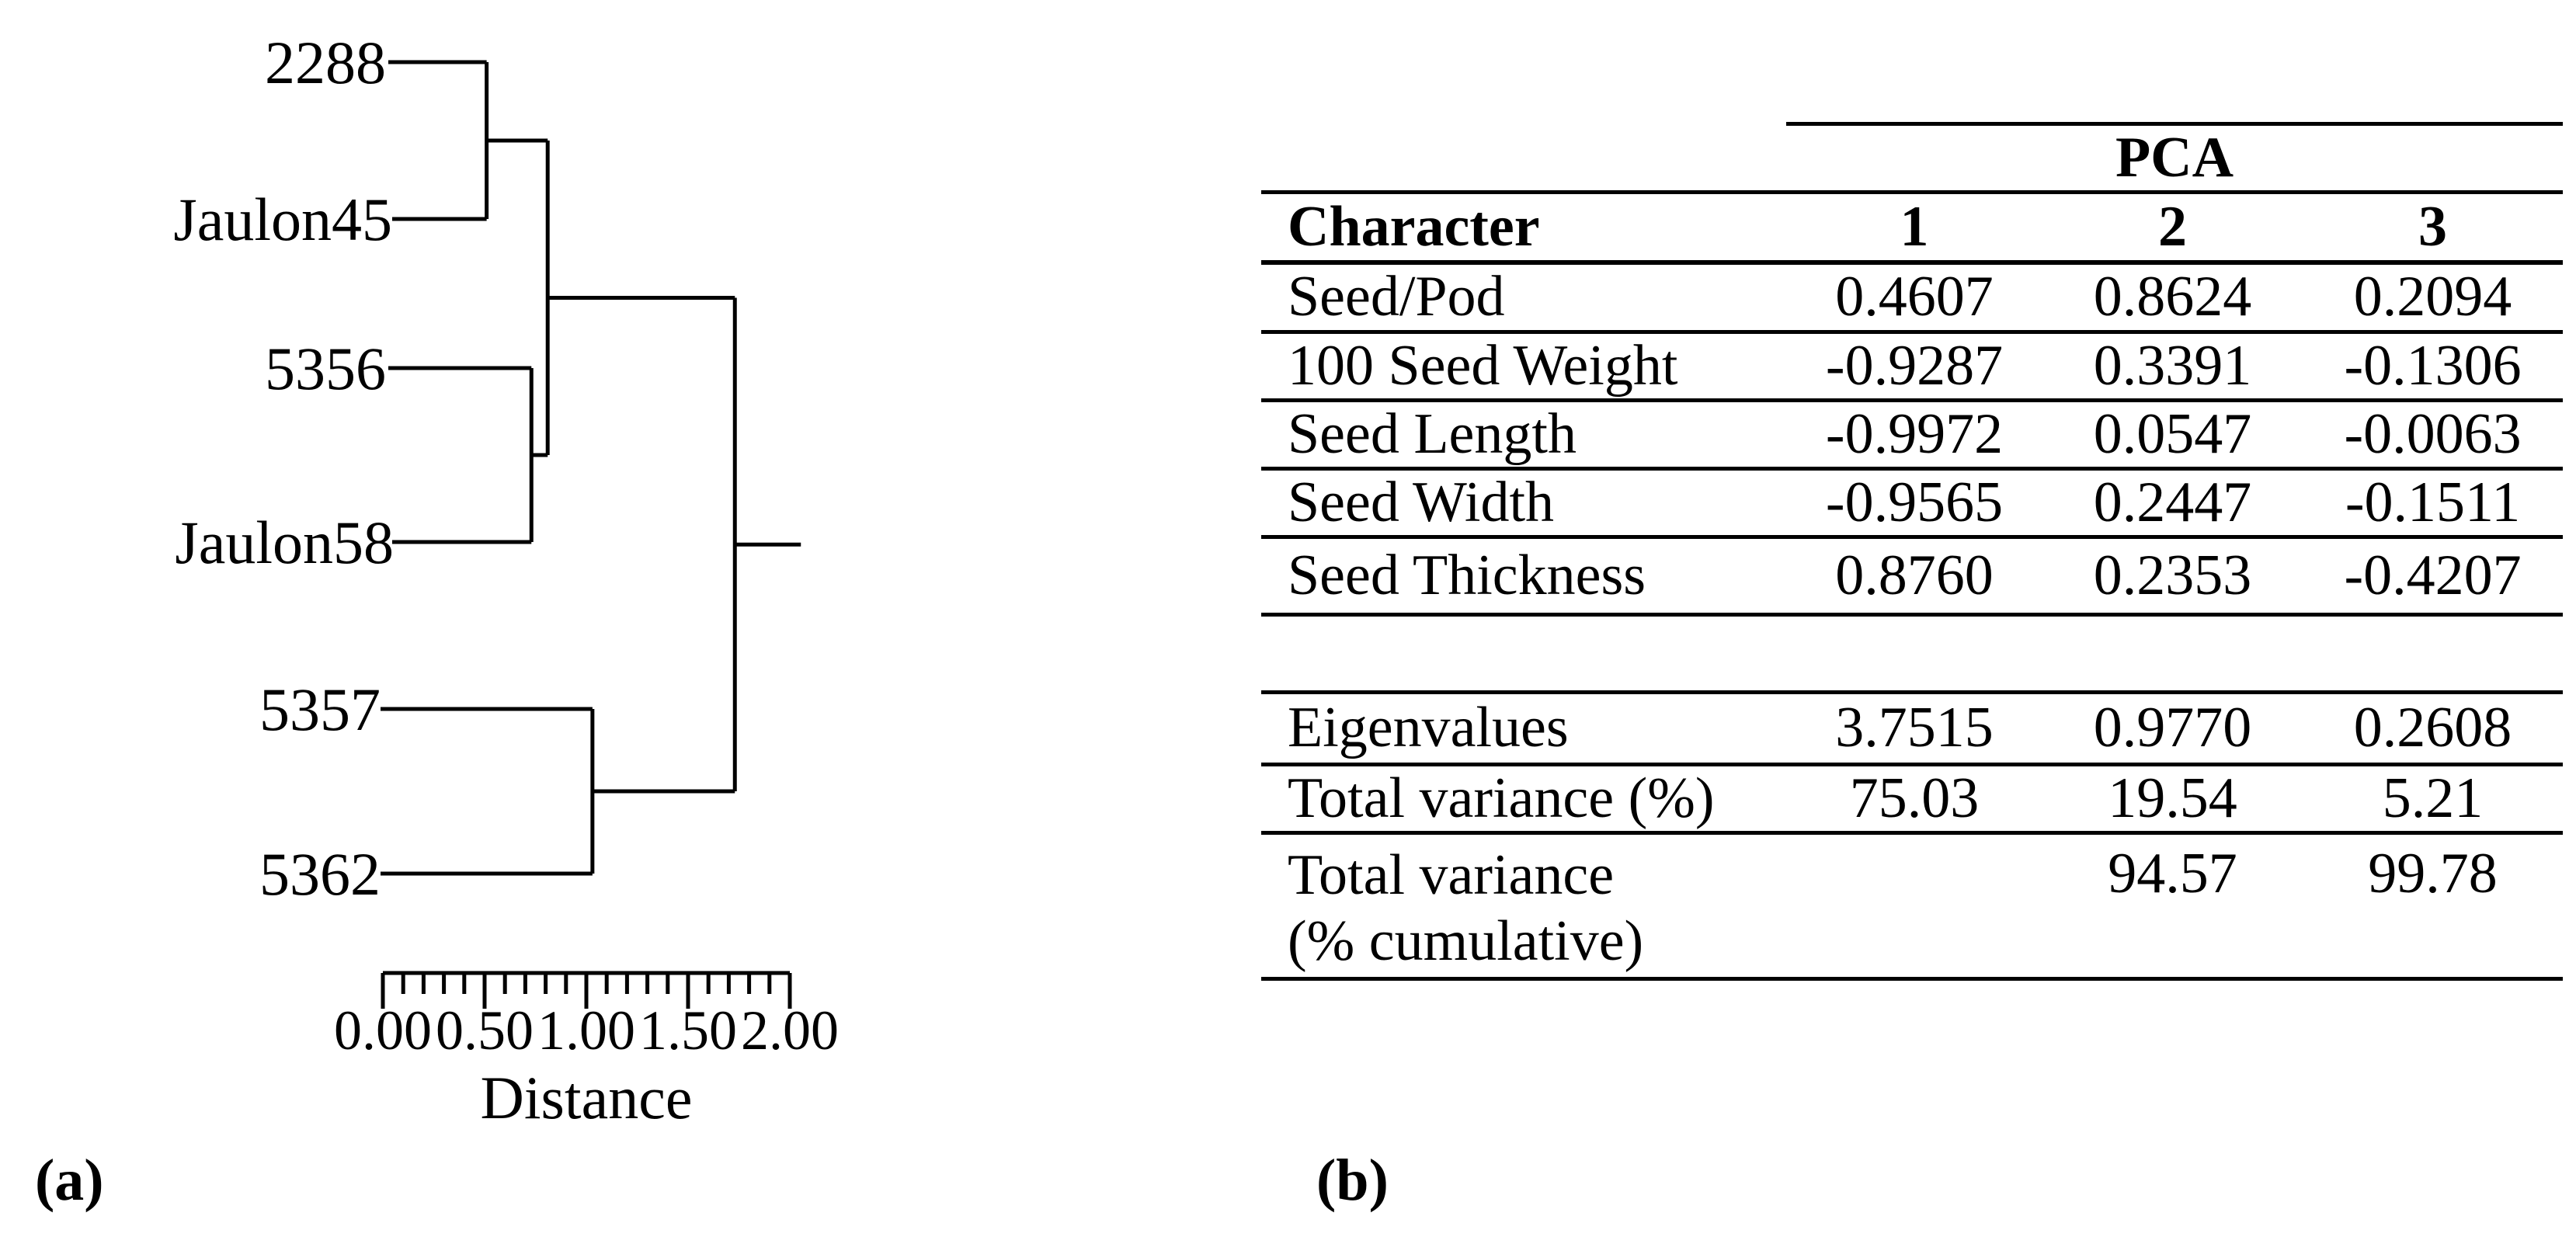 The width and height of the screenshot is (2576, 1237). I want to click on cell-pc1: -0.9972, so click(1914, 436).